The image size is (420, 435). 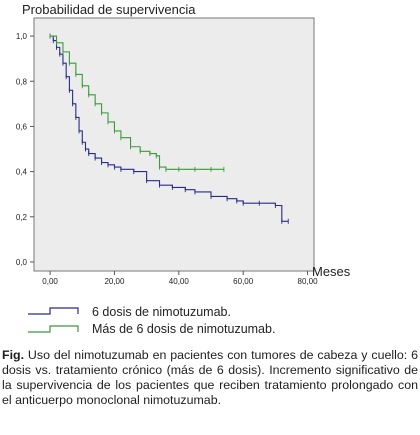 What do you see at coordinates (161, 312) in the screenshot?
I see `legend-label-series-1: 6 dosis de nimotuzumab.` at bounding box center [161, 312].